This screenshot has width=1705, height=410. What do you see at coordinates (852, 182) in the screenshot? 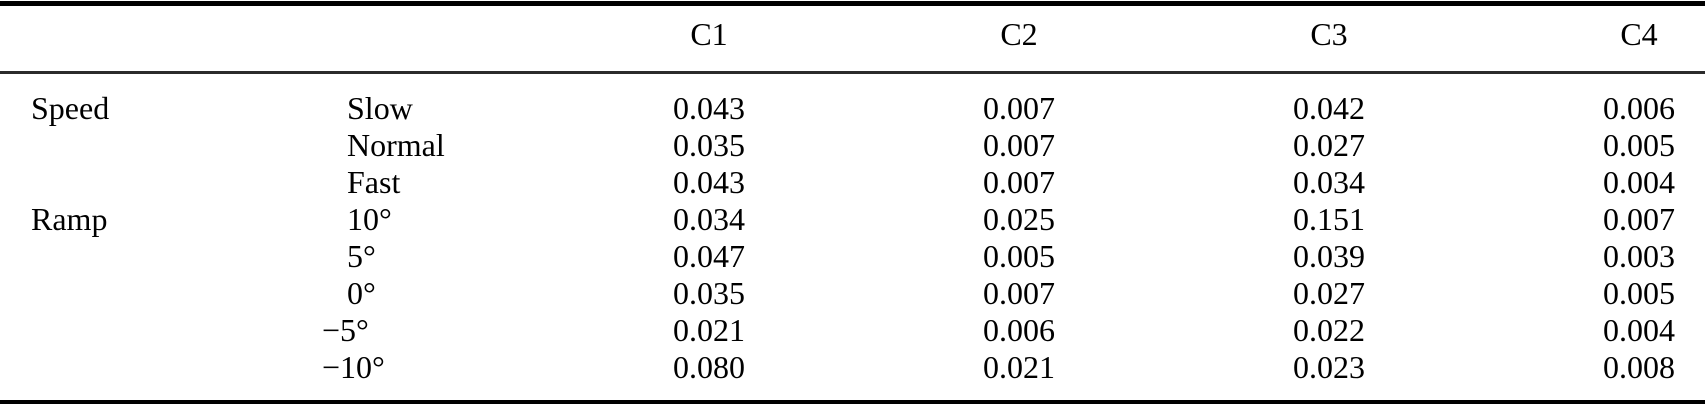
I see `table-row-speed-fast: Fast 0.043 0.007 0.034 0.004` at bounding box center [852, 182].